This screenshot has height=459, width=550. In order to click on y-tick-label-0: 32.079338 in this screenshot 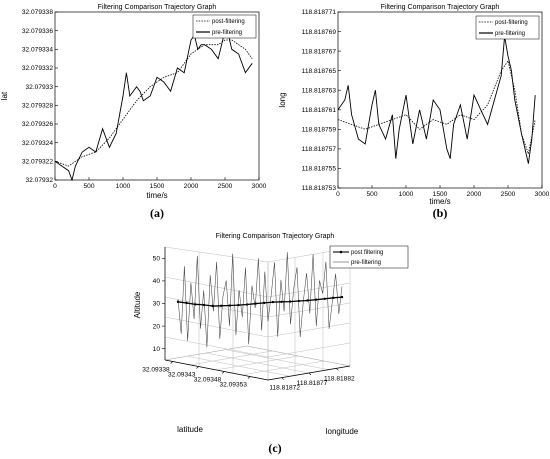, I will do `click(38, 12)`.